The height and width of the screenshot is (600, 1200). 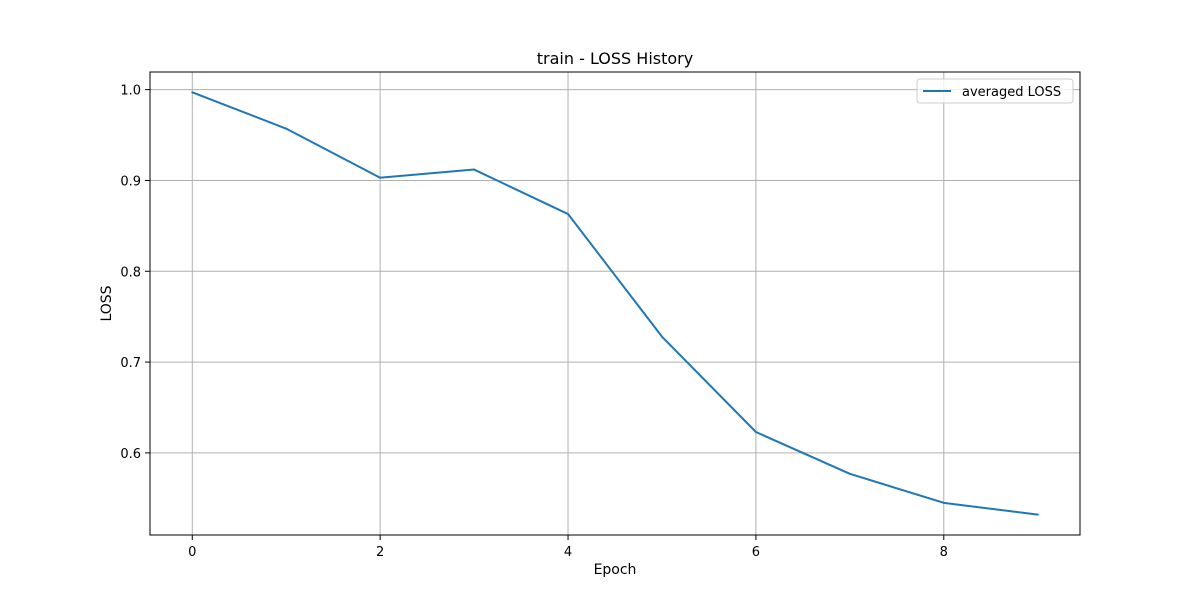 I want to click on x-axis-label: Epoch, so click(x=615, y=570).